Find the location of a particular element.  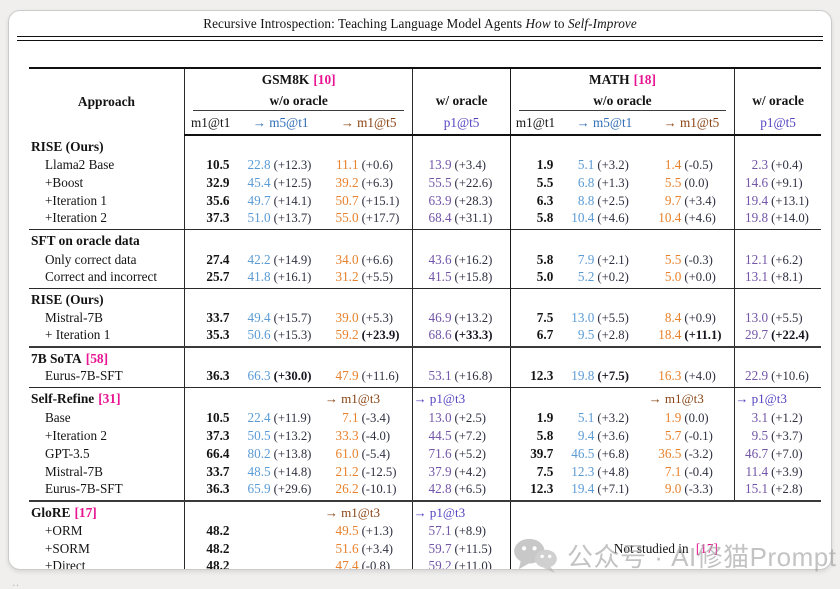

metric-value: 41.5 is located at coordinates (440, 276).